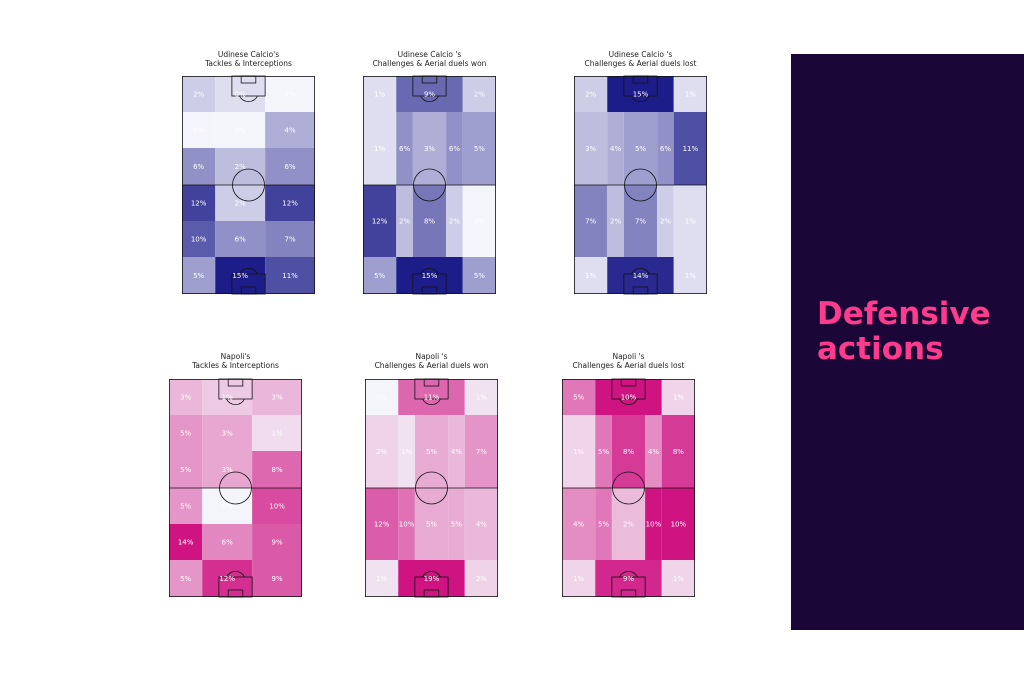 This screenshot has height=683, width=1024. I want to click on chart-title-line1: Napoli 's, so click(431, 356).